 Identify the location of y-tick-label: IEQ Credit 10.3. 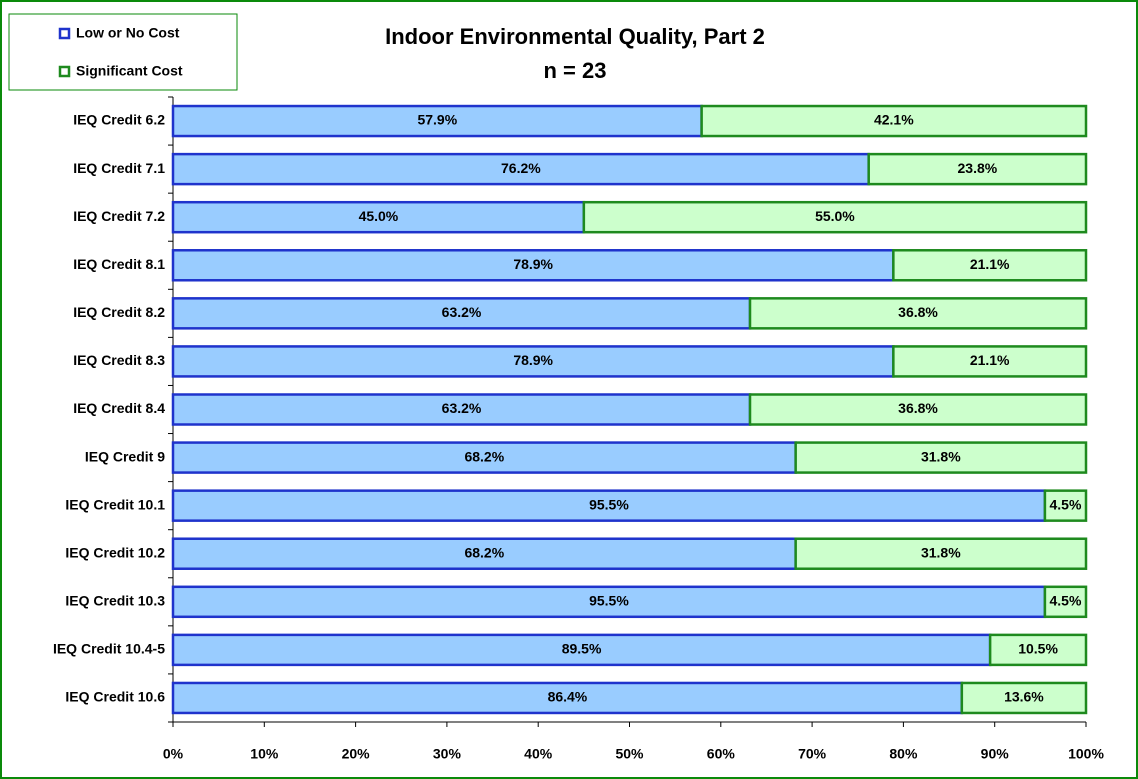
(115, 601).